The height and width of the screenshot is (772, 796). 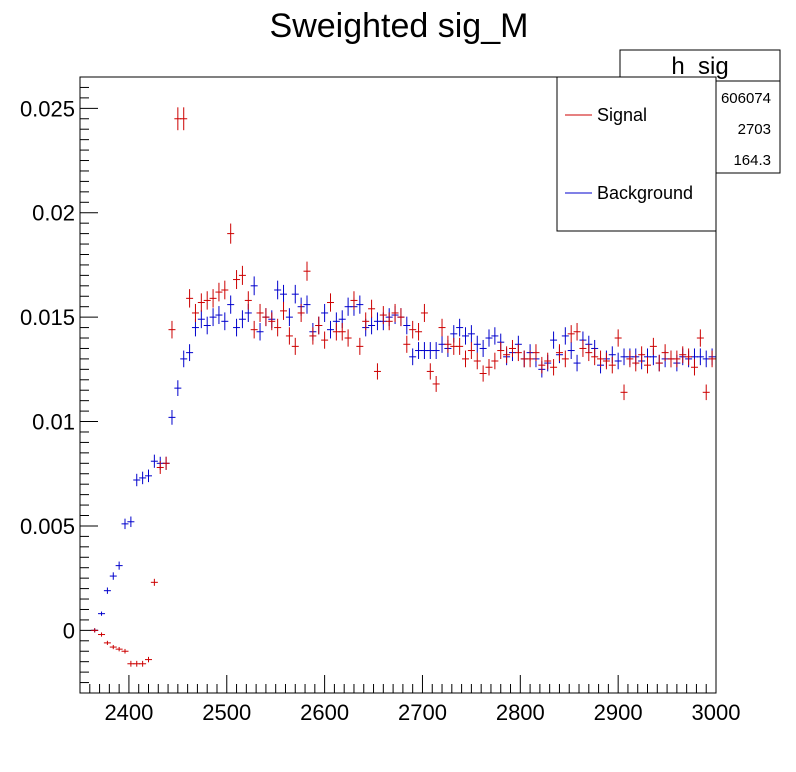 What do you see at coordinates (53, 422) in the screenshot?
I see `y-tick-label: 0.01` at bounding box center [53, 422].